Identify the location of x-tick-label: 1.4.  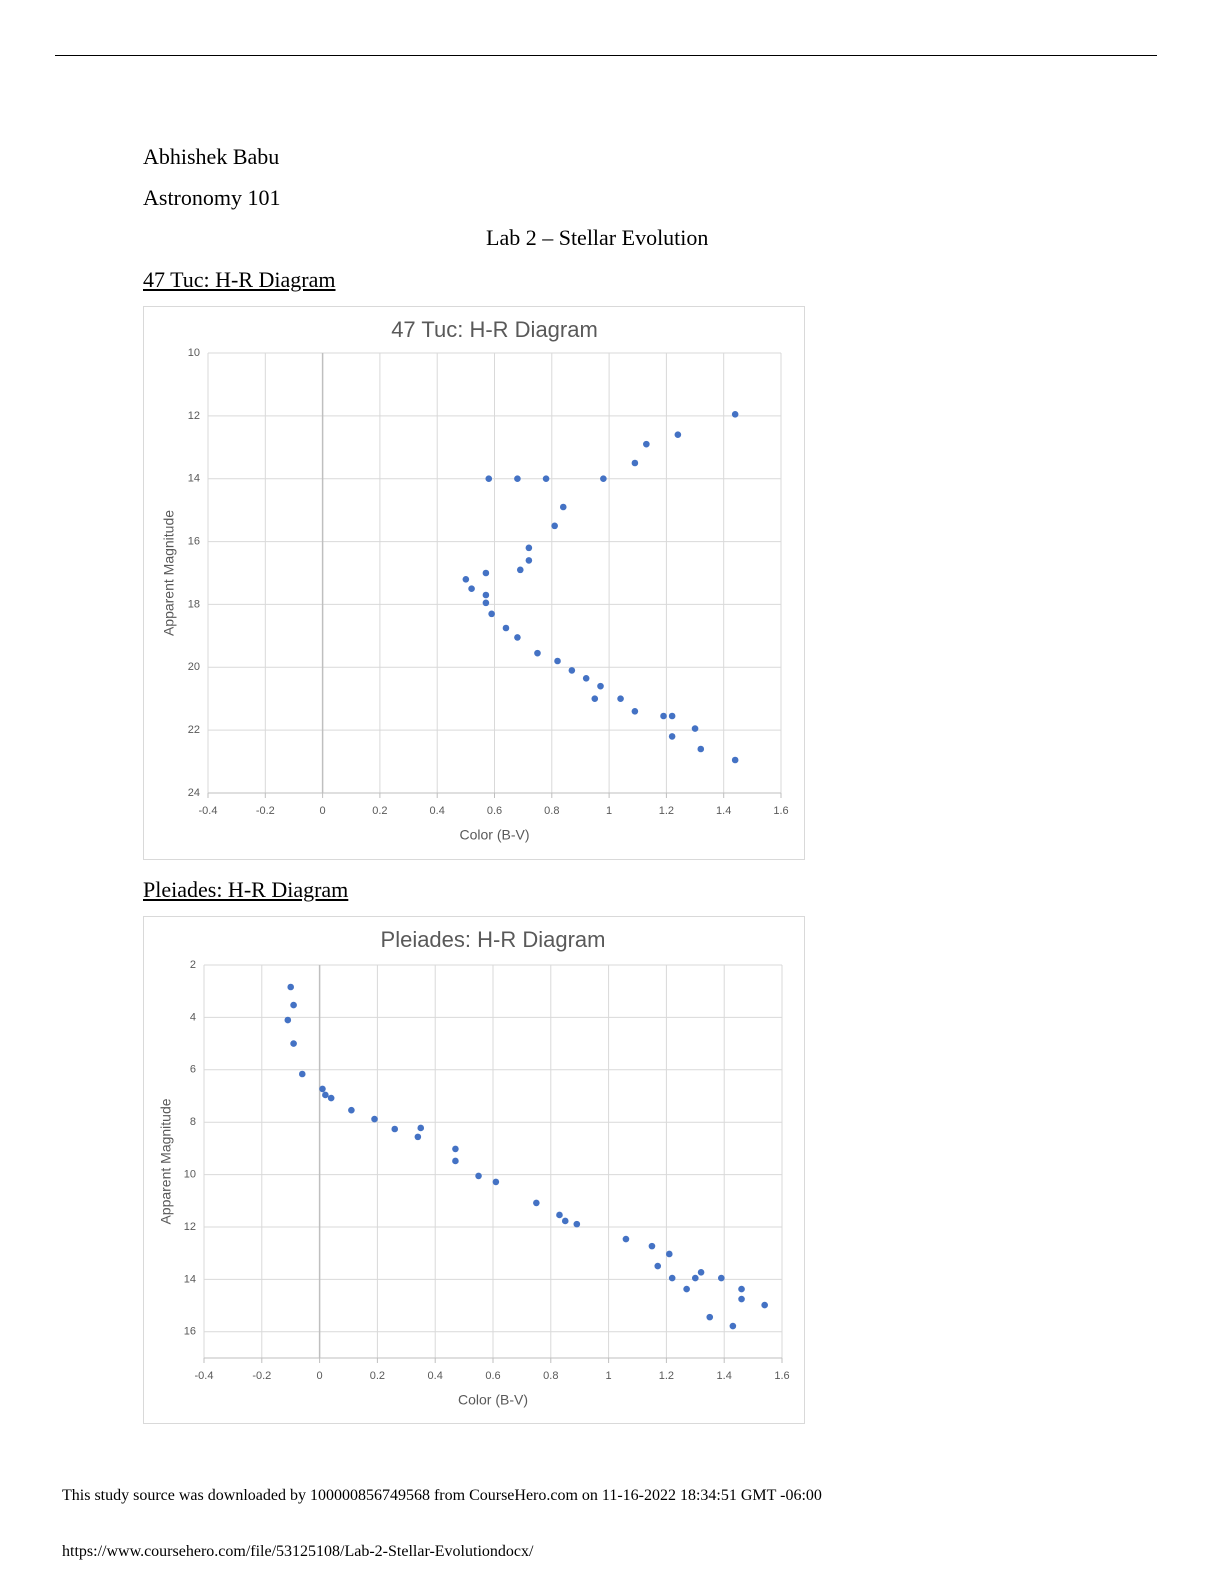
(723, 811).